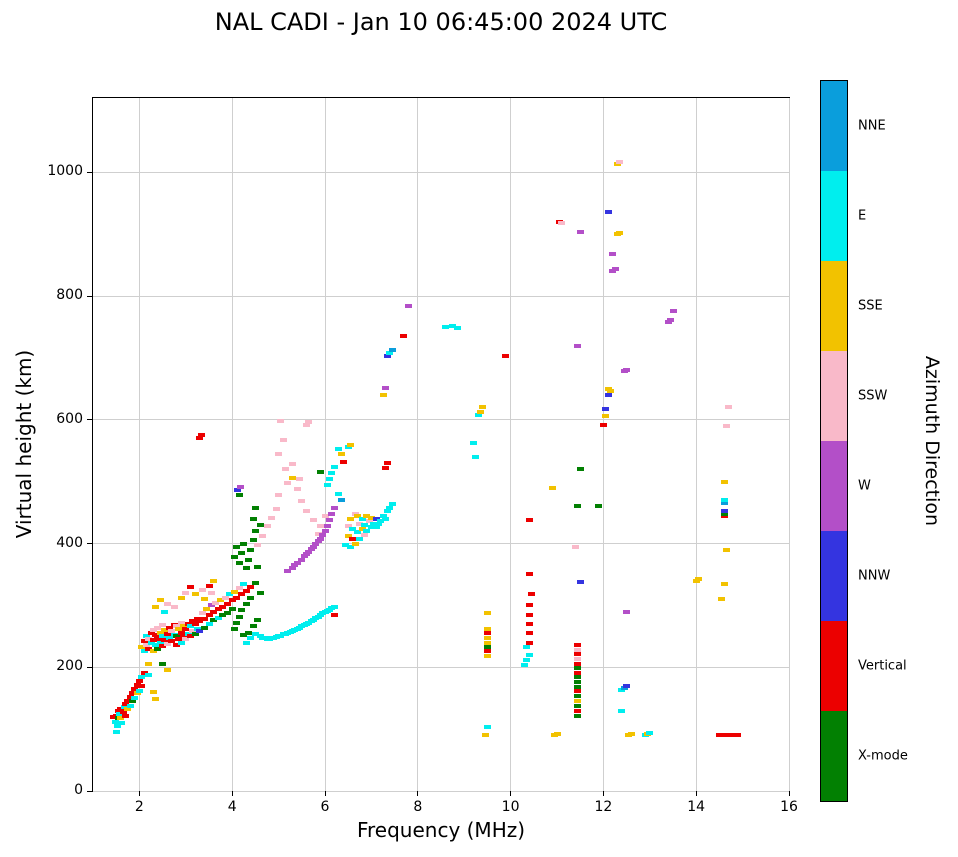 The height and width of the screenshot is (857, 958). Describe the element at coordinates (78, 790) in the screenshot. I see `y-tick-label: 0` at that location.